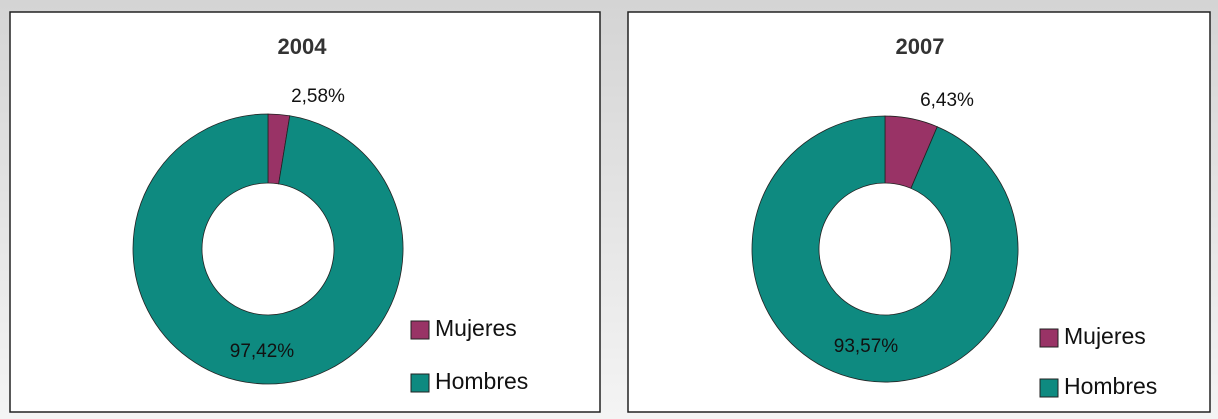 The width and height of the screenshot is (1218, 419). Describe the element at coordinates (262, 351) in the screenshot. I see `data-label: 97,42%` at that location.